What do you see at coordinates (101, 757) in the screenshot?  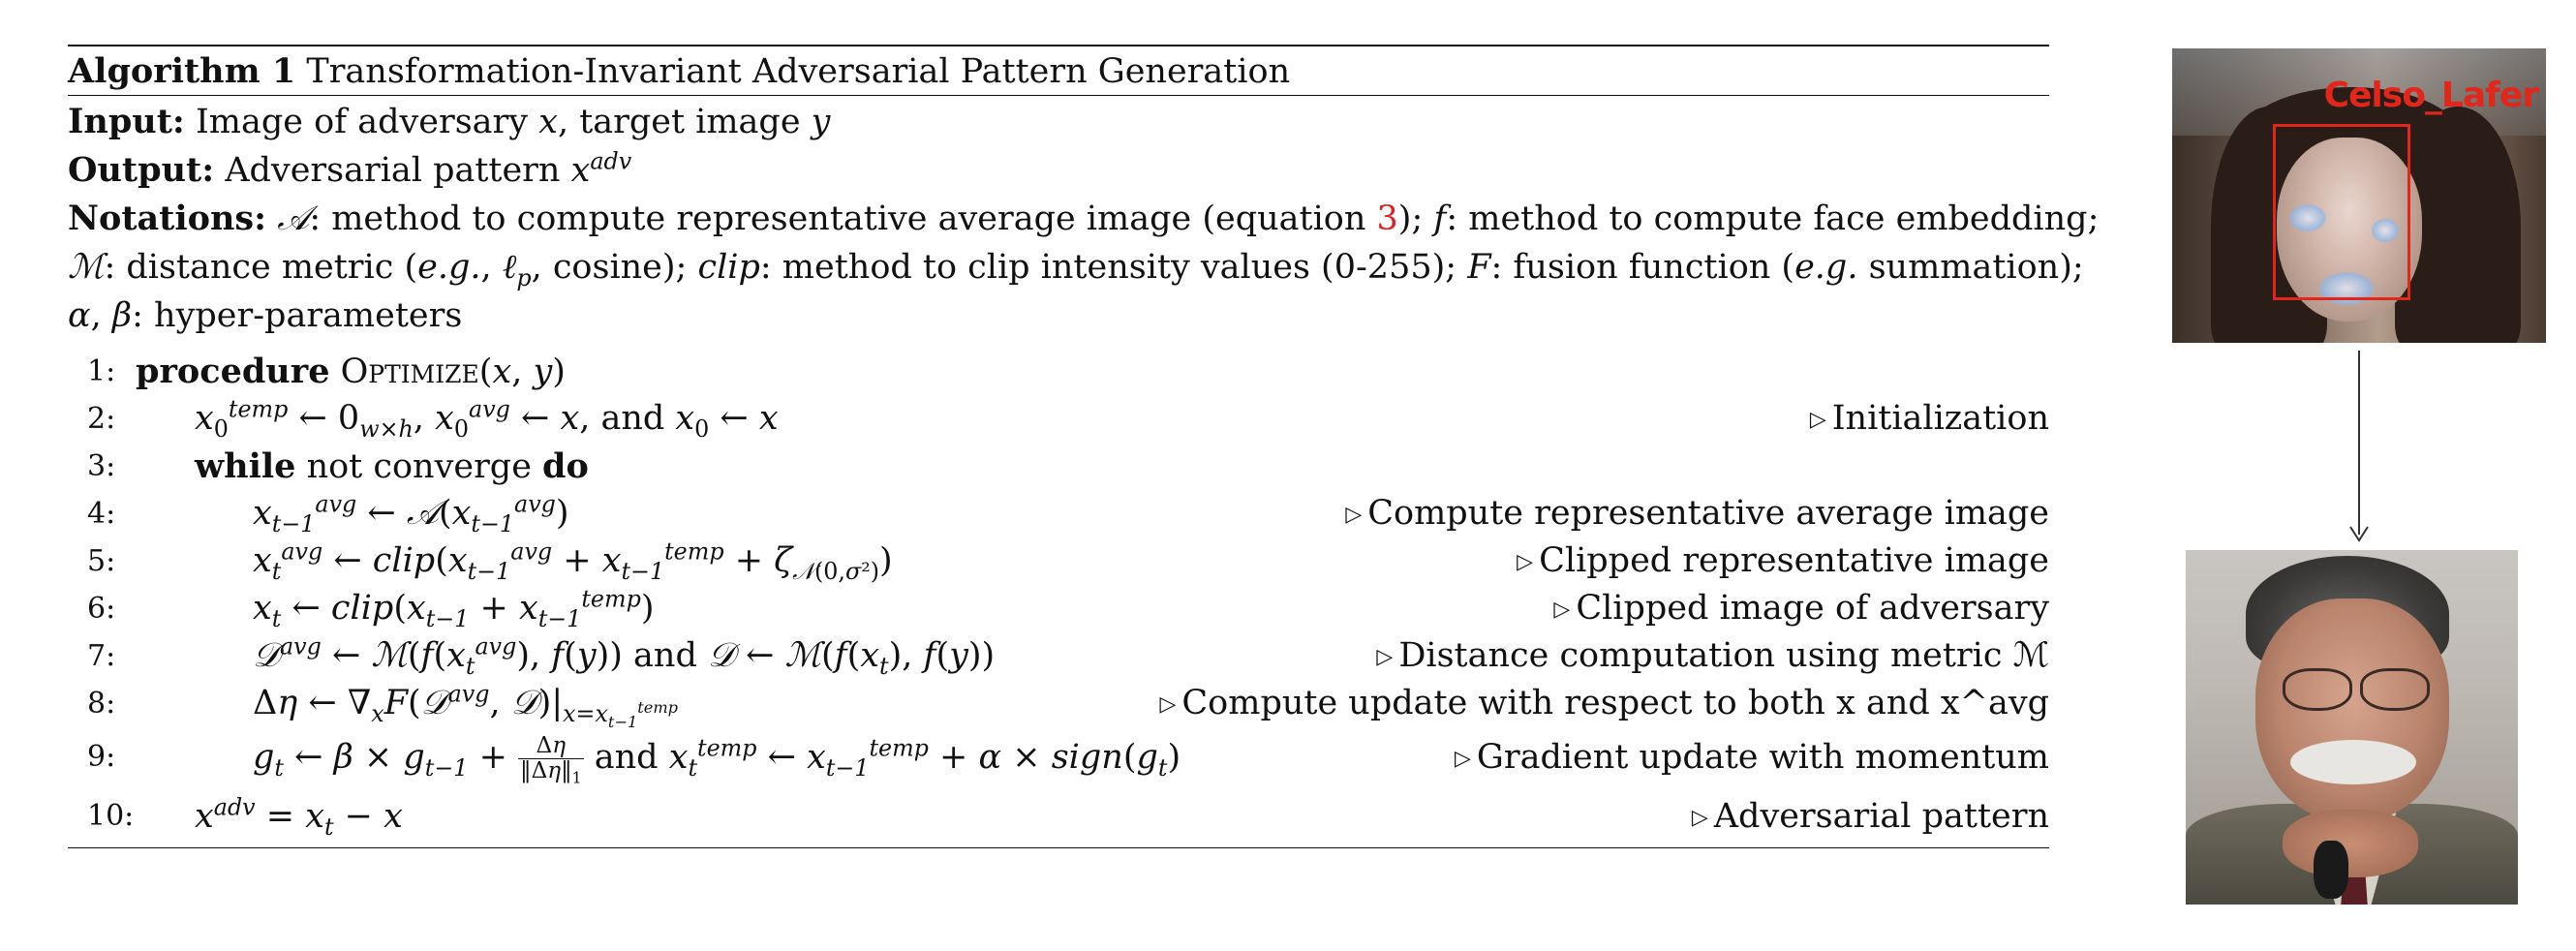 I see `step-number: 9:` at bounding box center [101, 757].